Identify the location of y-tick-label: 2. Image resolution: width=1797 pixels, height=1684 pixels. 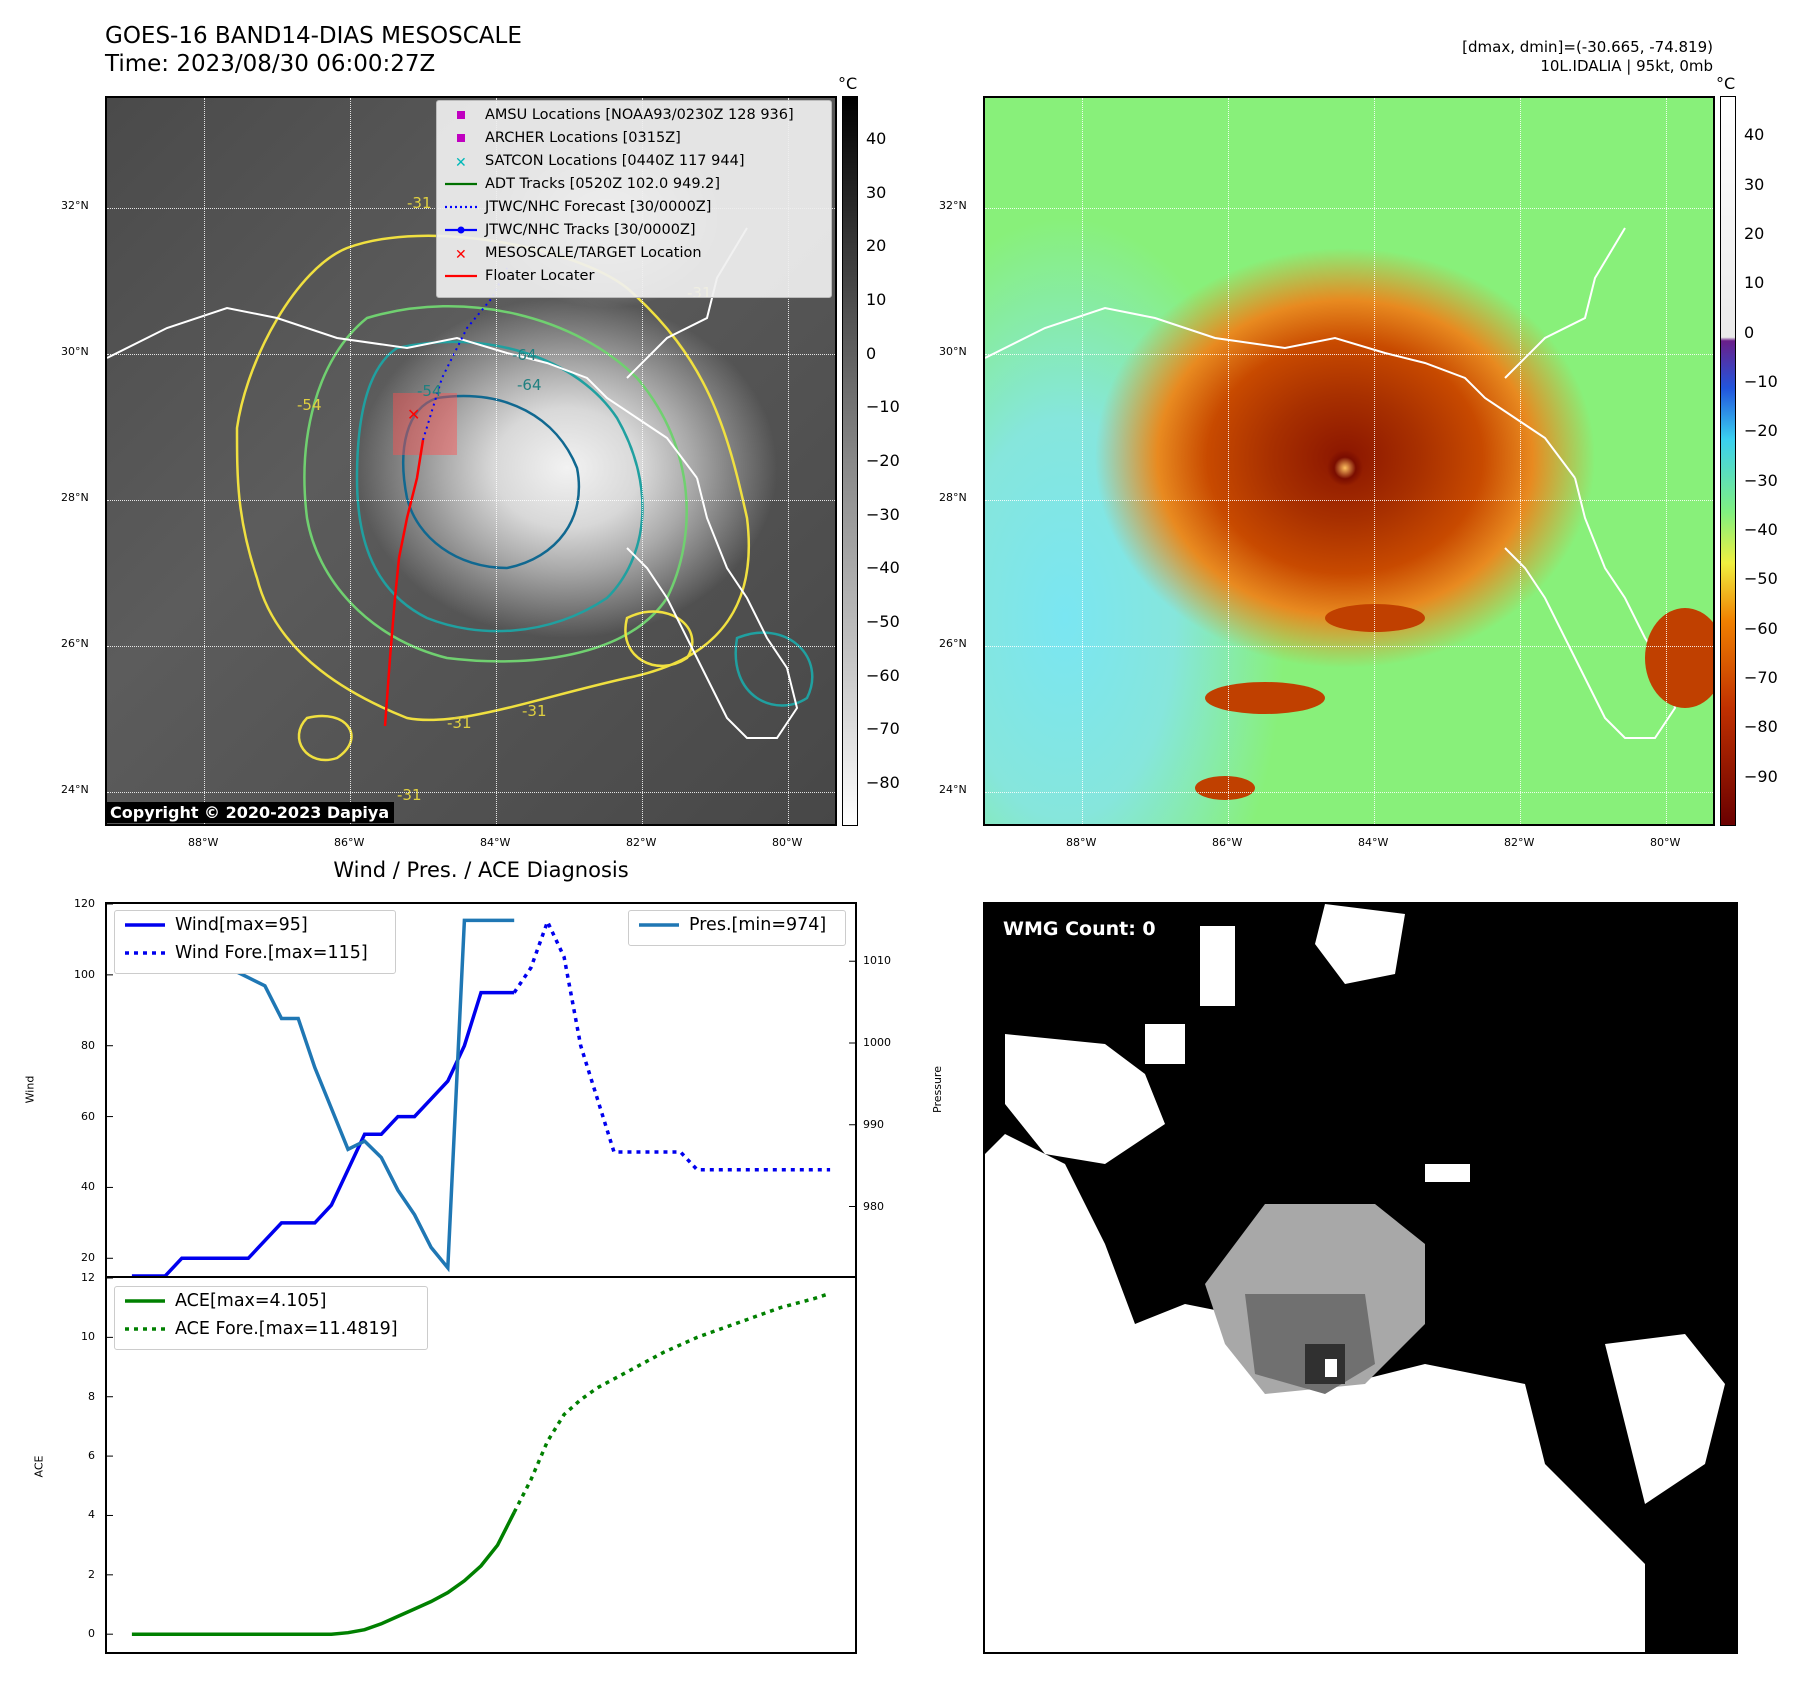
(91, 1574).